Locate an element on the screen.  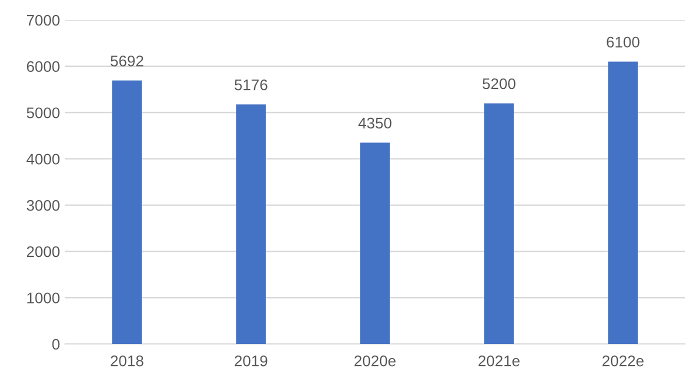
y-tick-label: 7000 is located at coordinates (43, 20).